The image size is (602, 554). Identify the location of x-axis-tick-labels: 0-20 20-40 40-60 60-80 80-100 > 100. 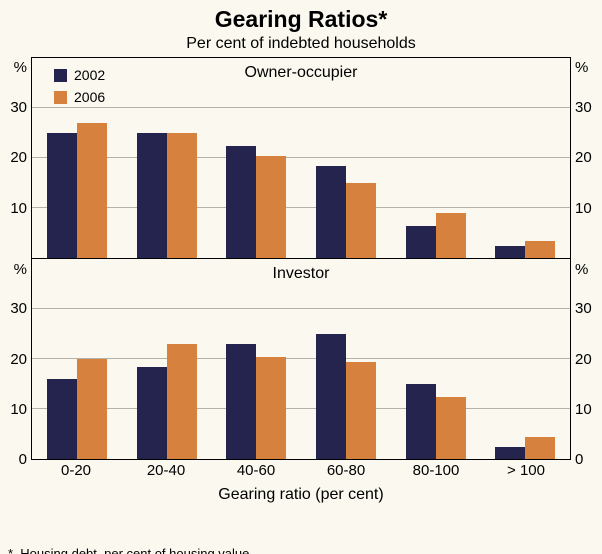
(301, 471).